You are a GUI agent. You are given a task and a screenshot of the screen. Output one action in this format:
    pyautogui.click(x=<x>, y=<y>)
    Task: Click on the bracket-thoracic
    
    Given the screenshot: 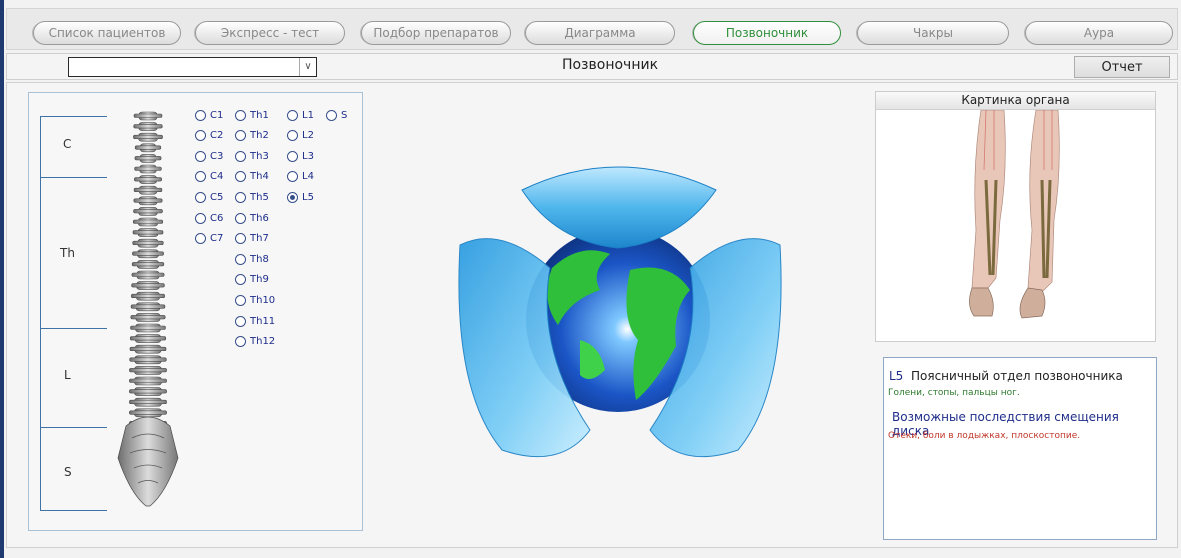 What is the action you would take?
    pyautogui.click(x=73, y=252)
    